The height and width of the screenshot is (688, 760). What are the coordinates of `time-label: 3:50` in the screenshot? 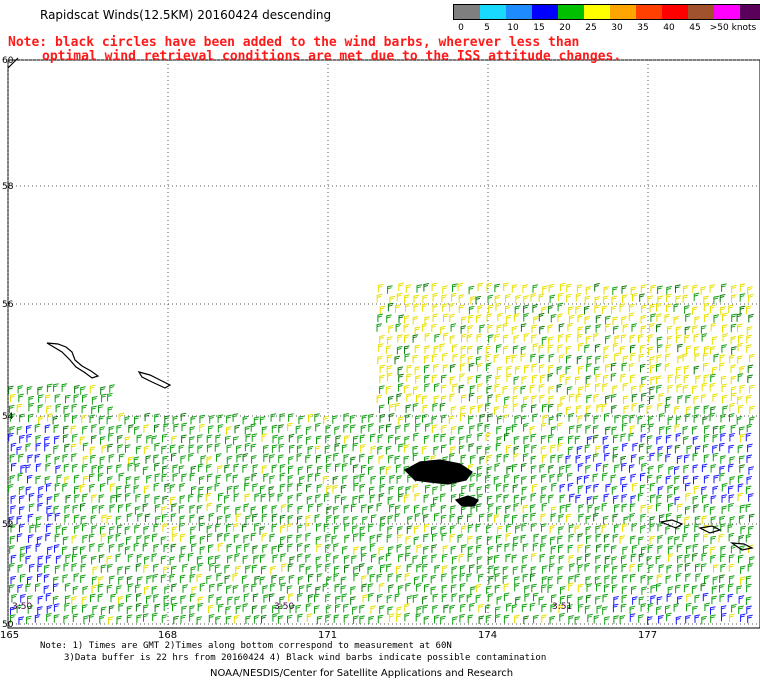 It's located at (284, 607).